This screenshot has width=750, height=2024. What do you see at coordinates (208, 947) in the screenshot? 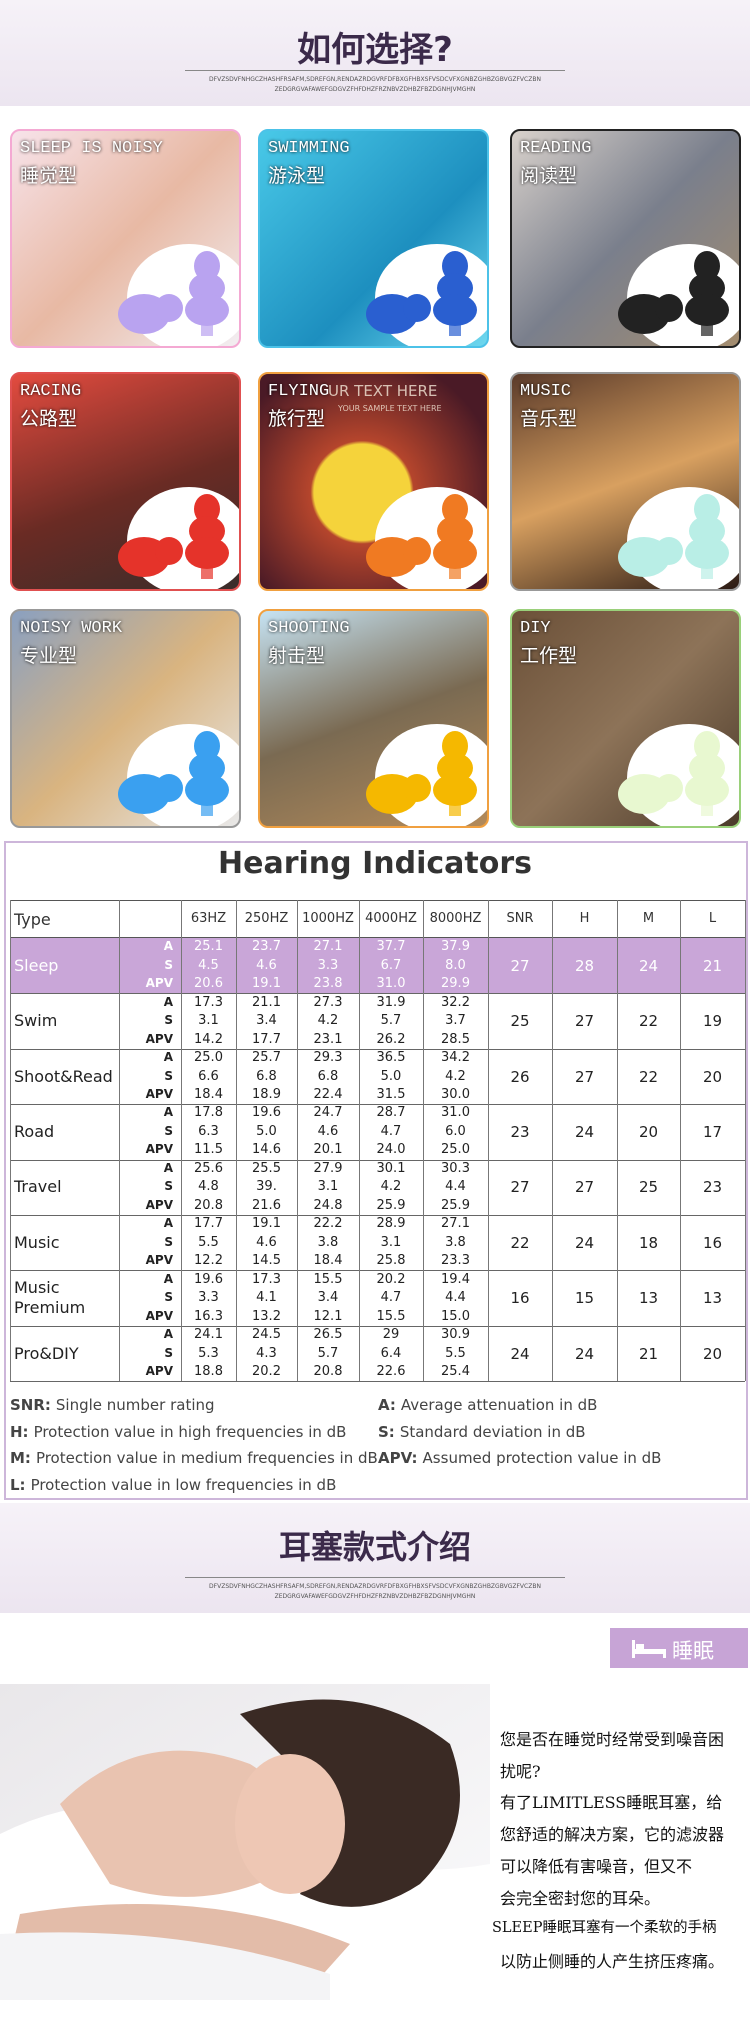
I see `cell-value: 25.1` at bounding box center [208, 947].